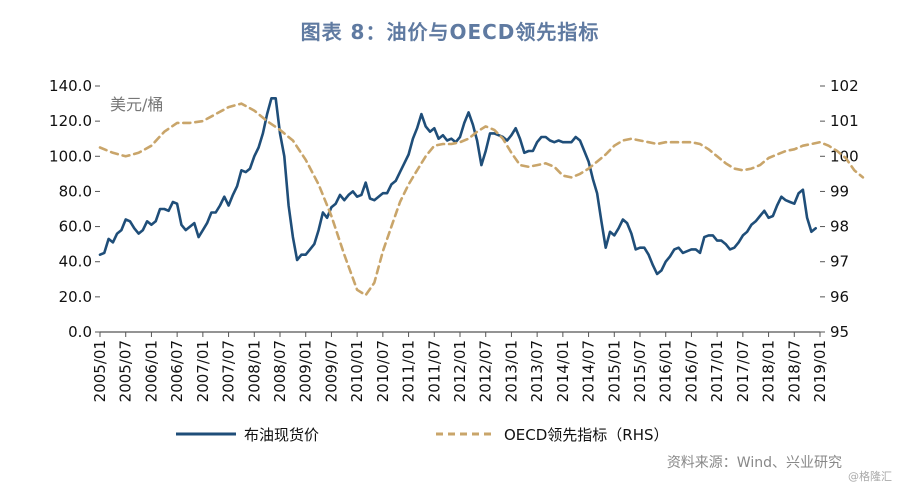 This screenshot has width=900, height=486. I want to click on right-tick-label: 101, so click(844, 121).